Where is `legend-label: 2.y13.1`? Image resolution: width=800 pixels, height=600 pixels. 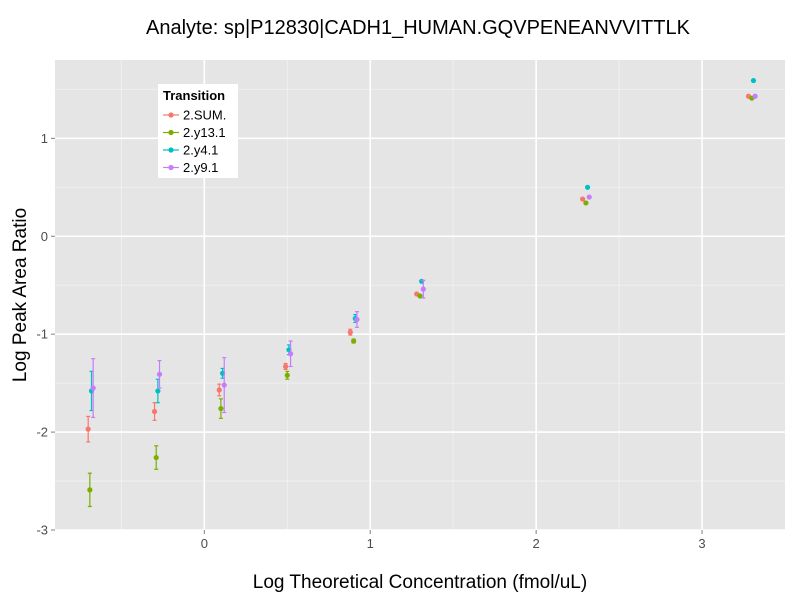
legend-label: 2.y13.1 is located at coordinates (204, 132).